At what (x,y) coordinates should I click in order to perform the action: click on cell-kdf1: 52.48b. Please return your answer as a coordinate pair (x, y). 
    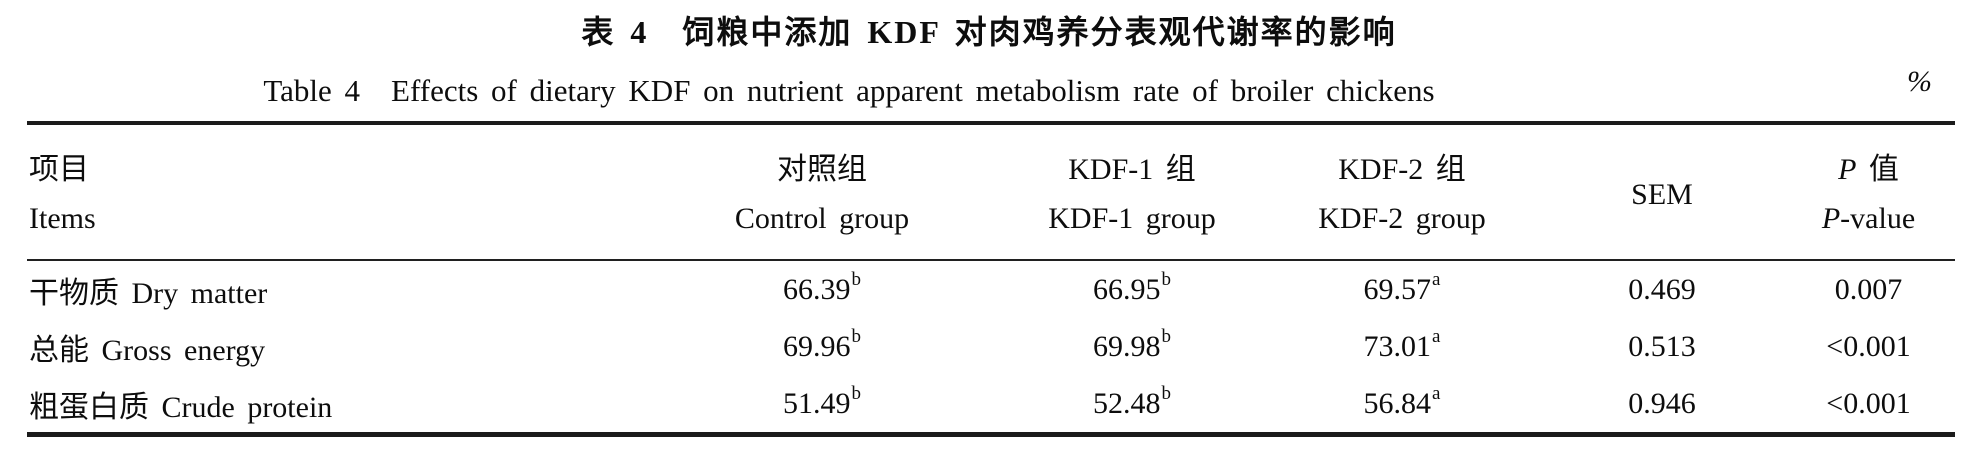
    Looking at the image, I should click on (1132, 405).